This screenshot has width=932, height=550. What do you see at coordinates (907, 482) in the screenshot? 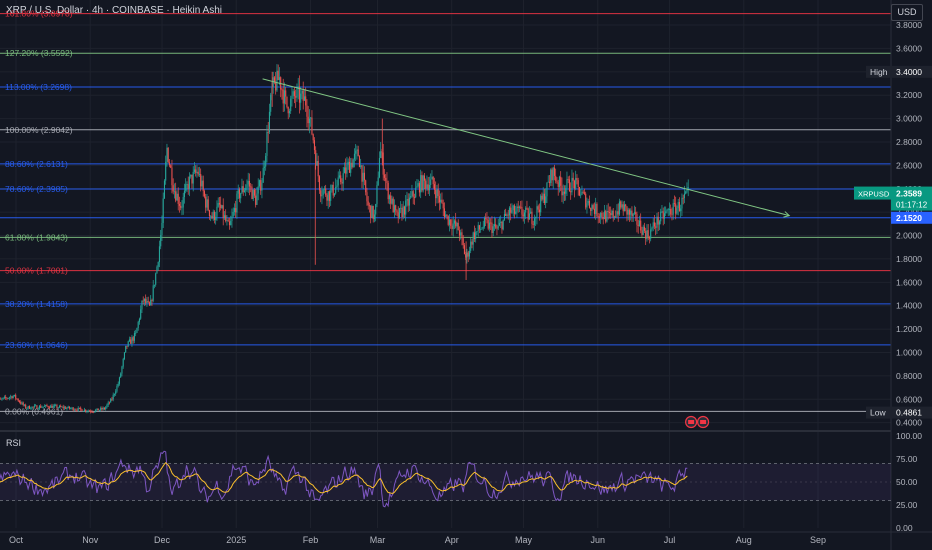
I see `rsi-axis-tick: 50.00` at bounding box center [907, 482].